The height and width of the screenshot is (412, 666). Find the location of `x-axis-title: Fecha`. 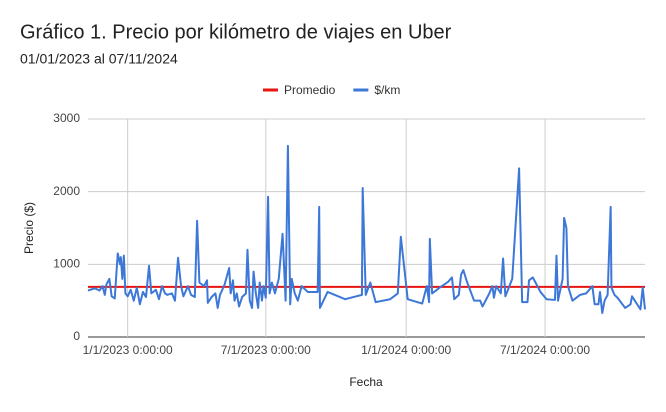

x-axis-title: Fecha is located at coordinates (366, 382).